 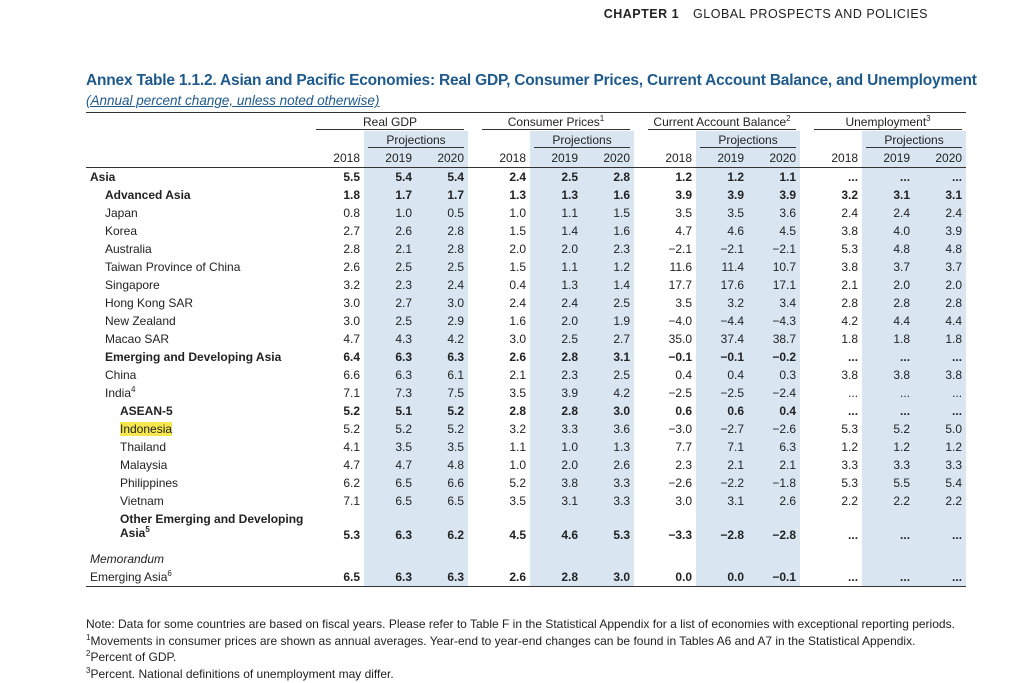 I want to click on group-name-box: Real GDP, so click(x=390, y=122).